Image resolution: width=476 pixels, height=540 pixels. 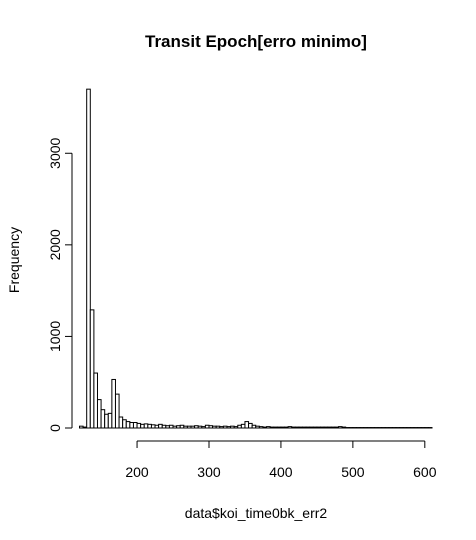 I want to click on chart-title: Transit Epoch[erro minimo], so click(x=256, y=41).